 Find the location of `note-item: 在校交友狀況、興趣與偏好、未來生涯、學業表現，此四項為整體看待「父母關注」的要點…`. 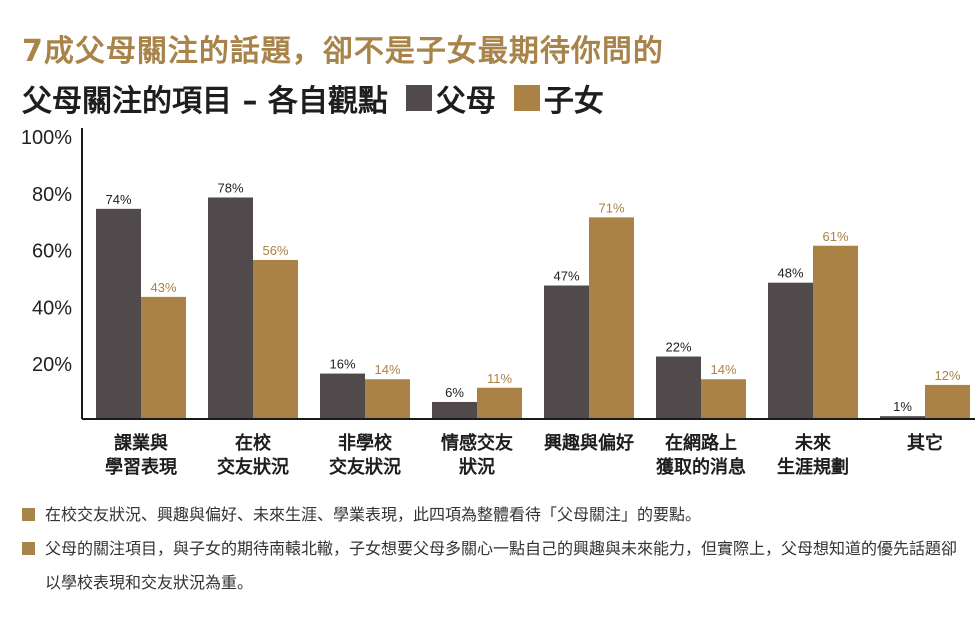

note-item: 在校交友狀況、興趣與偏好、未來生涯、學業表現，此四項為整體看待「父母關注」的要點… is located at coordinates (496, 515).